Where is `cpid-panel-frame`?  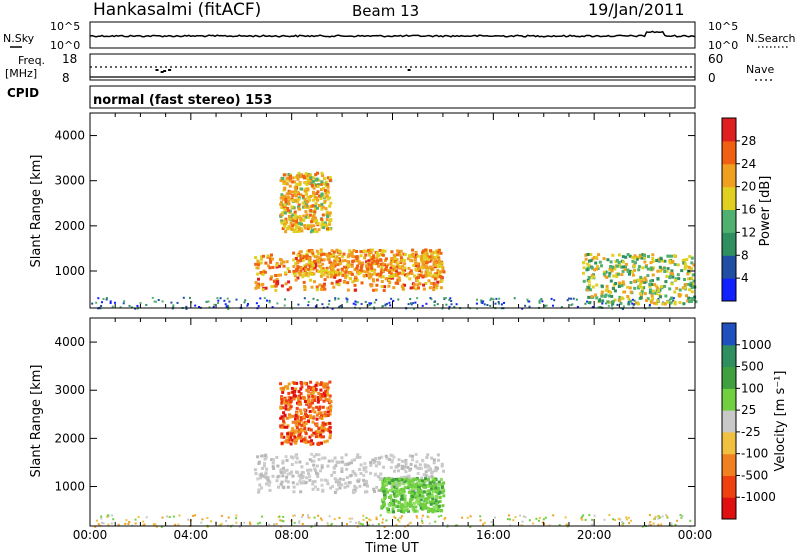 cpid-panel-frame is located at coordinates (392, 97).